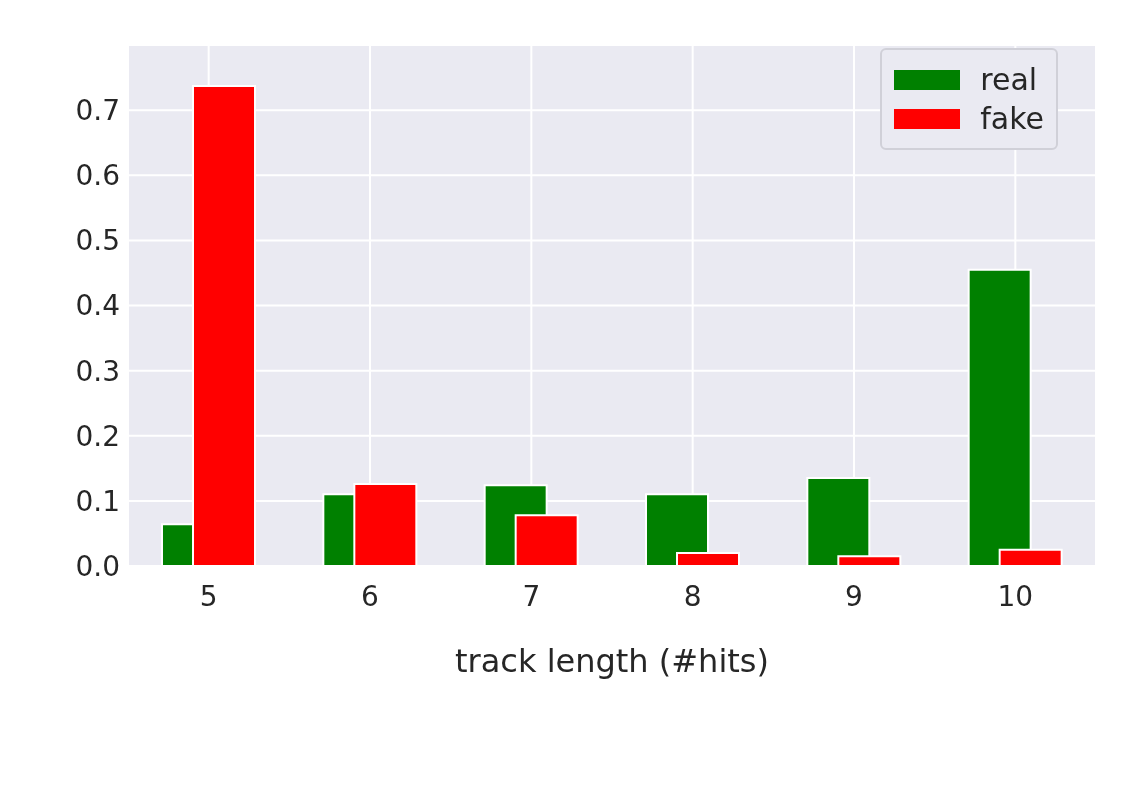  I want to click on y-tick-label: 0.0, so click(97, 566).